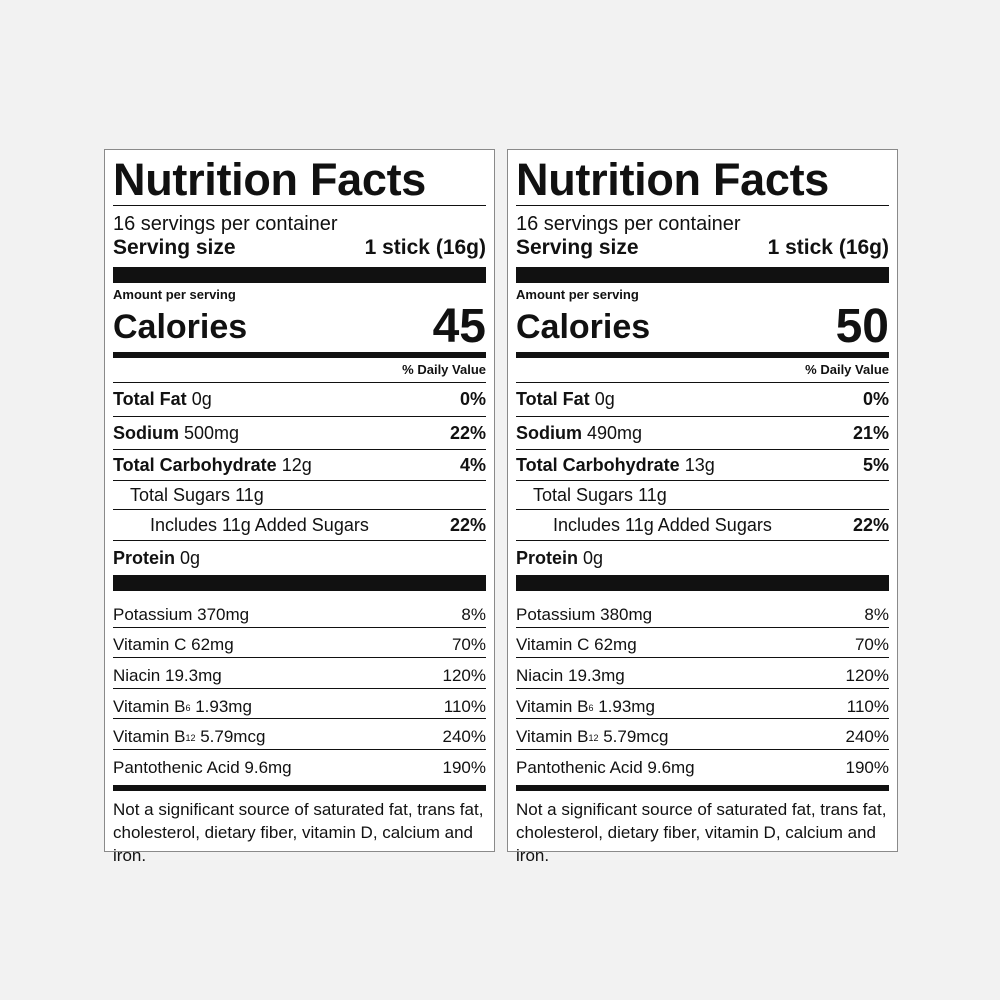  Describe the element at coordinates (223, 706) in the screenshot. I see `vitamin-amount: 1.93mg` at that location.